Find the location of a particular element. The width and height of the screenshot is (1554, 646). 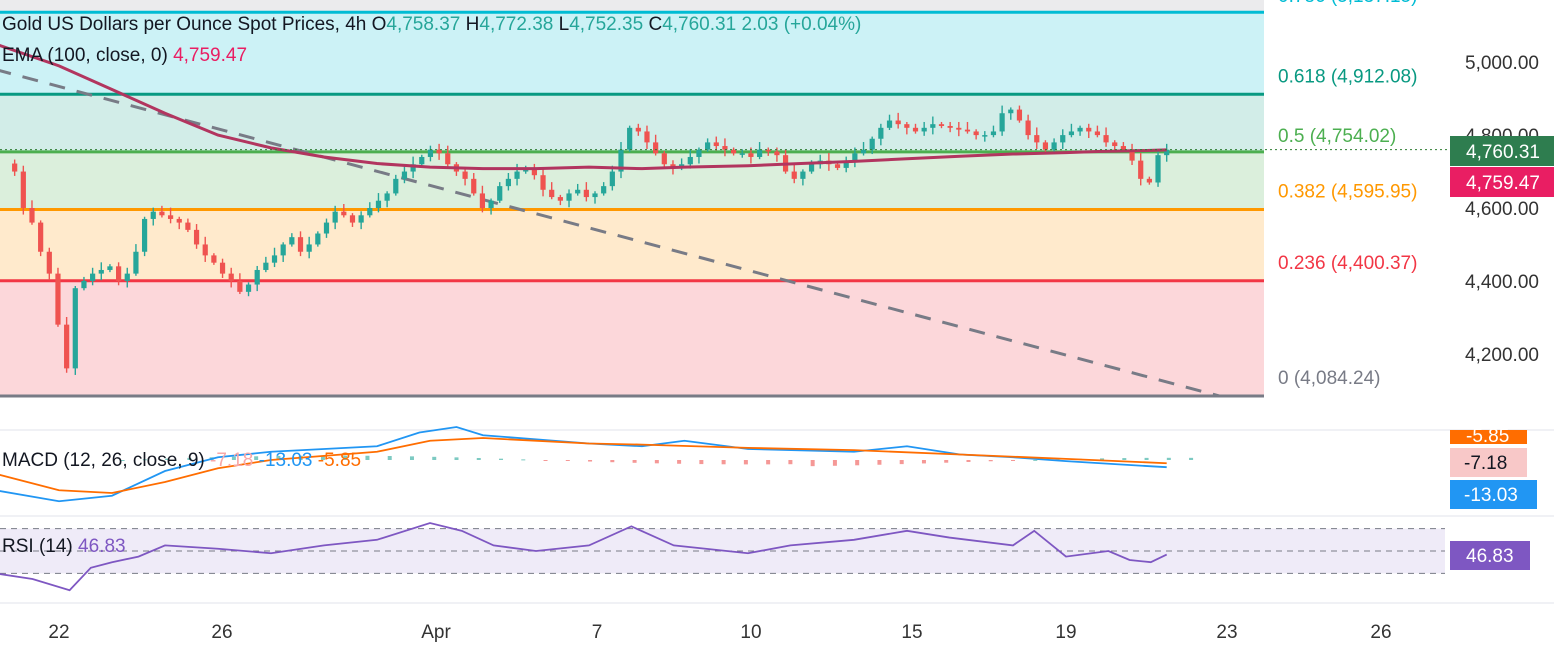

signal-line is located at coordinates (583, 465).